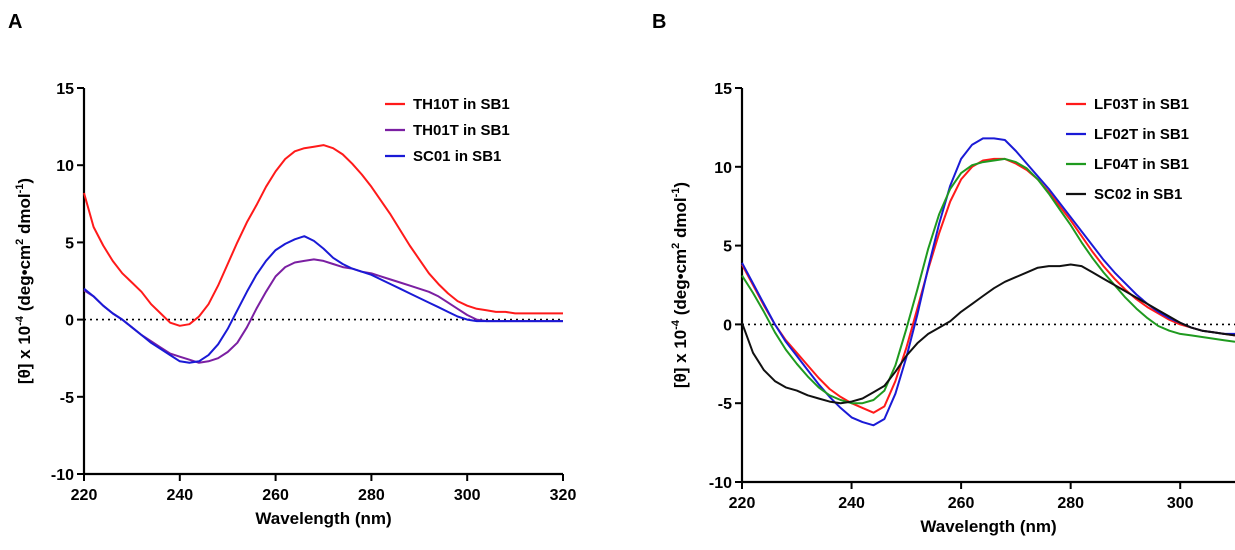  I want to click on legend-label: LF04T in SB1, so click(1141, 164).